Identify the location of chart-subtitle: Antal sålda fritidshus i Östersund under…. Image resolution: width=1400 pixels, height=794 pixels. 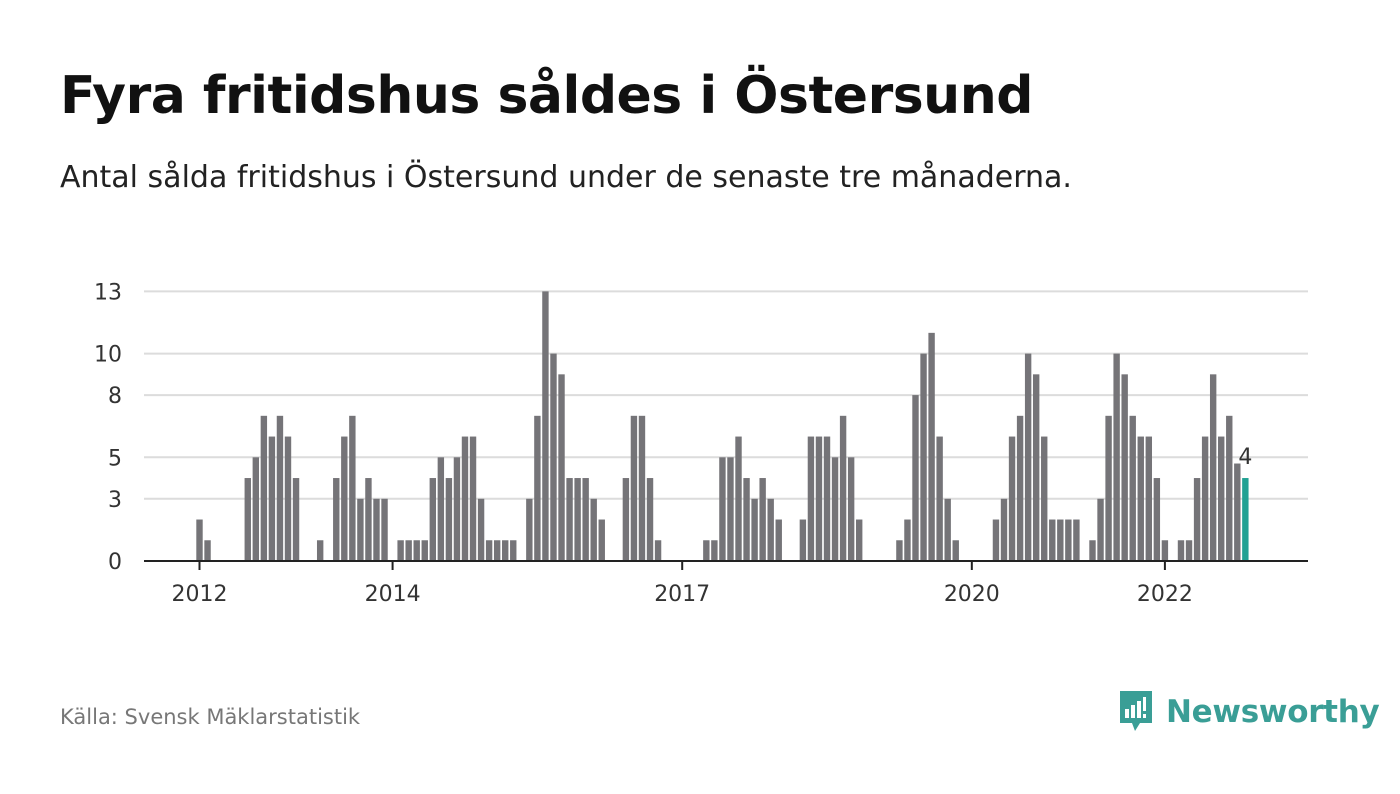
(566, 177).